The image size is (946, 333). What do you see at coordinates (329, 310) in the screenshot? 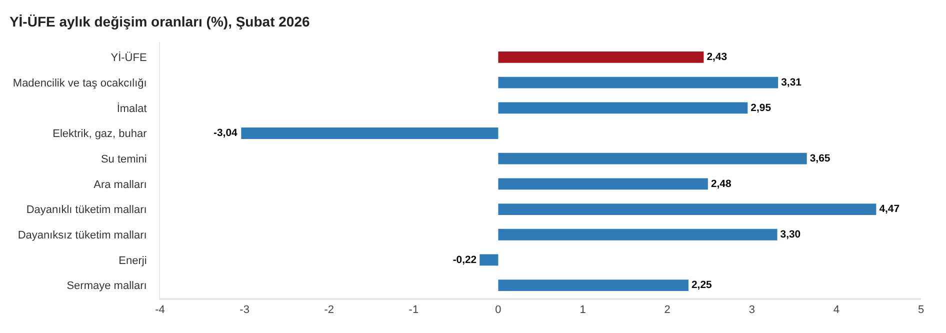
I see `x-tick-label: -2` at bounding box center [329, 310].